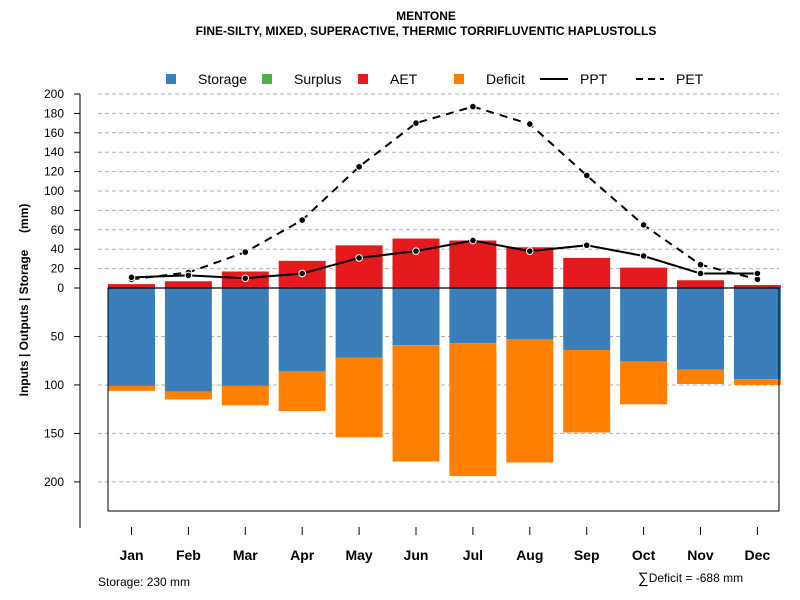 This screenshot has width=800, height=600. I want to click on x-tick-label: Mar, so click(245, 555).